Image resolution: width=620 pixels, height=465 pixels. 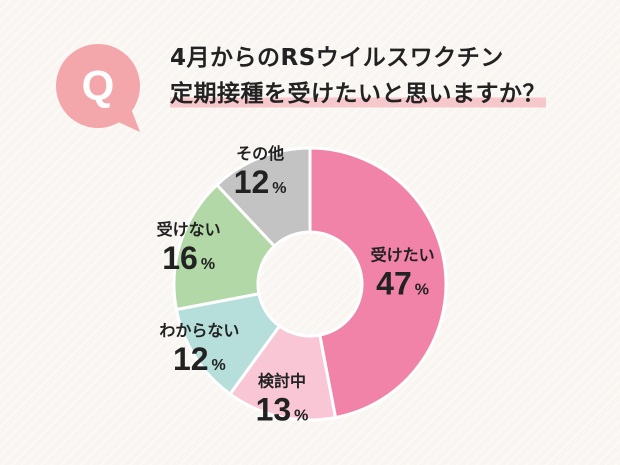 I want to click on question-badge: Q, so click(x=100, y=88).